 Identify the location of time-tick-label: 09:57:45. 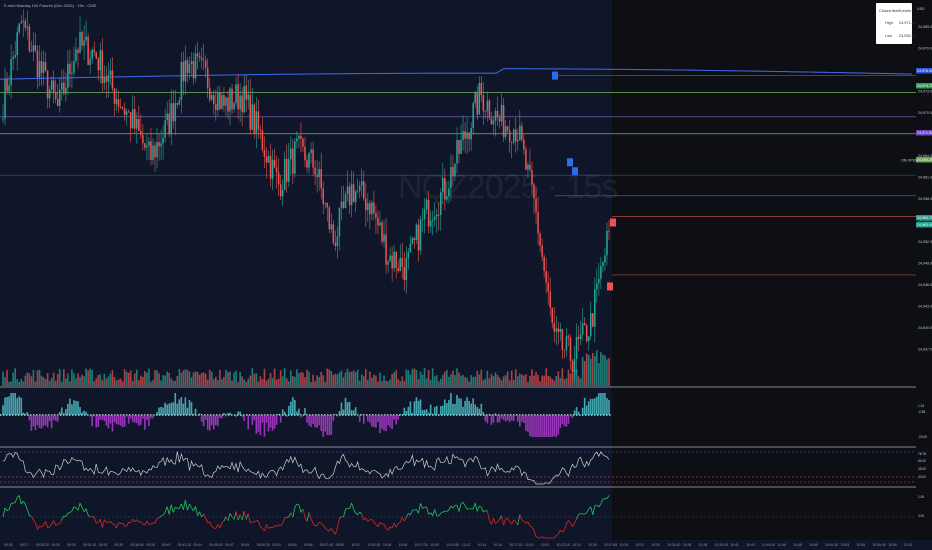
(326, 545).